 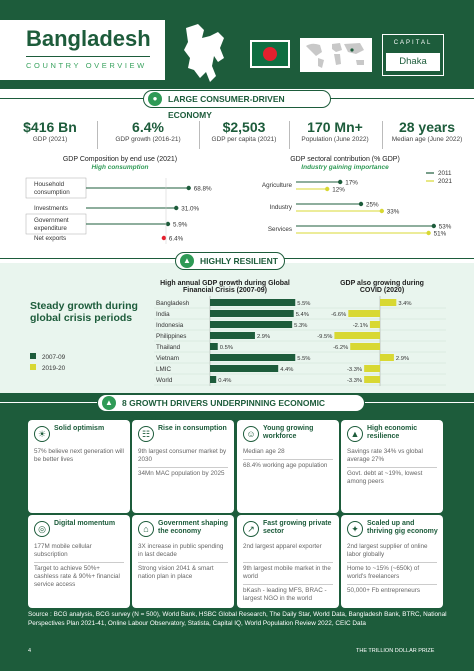 What do you see at coordinates (383, 590) in the screenshot?
I see `driver-fact: 50,000+ Fb entrepreneurs` at bounding box center [383, 590].